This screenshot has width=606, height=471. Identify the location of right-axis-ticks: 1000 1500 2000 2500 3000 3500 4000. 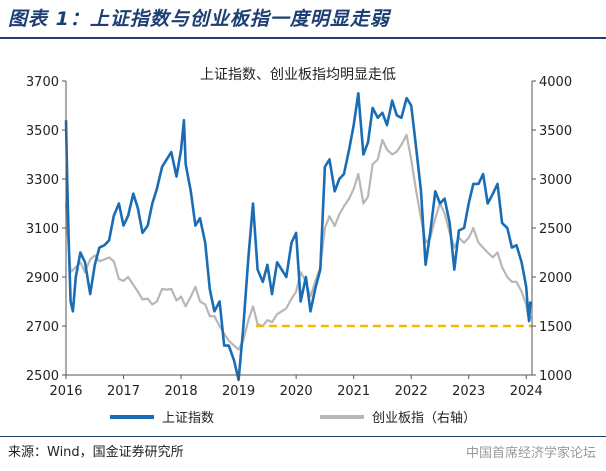
(552, 229).